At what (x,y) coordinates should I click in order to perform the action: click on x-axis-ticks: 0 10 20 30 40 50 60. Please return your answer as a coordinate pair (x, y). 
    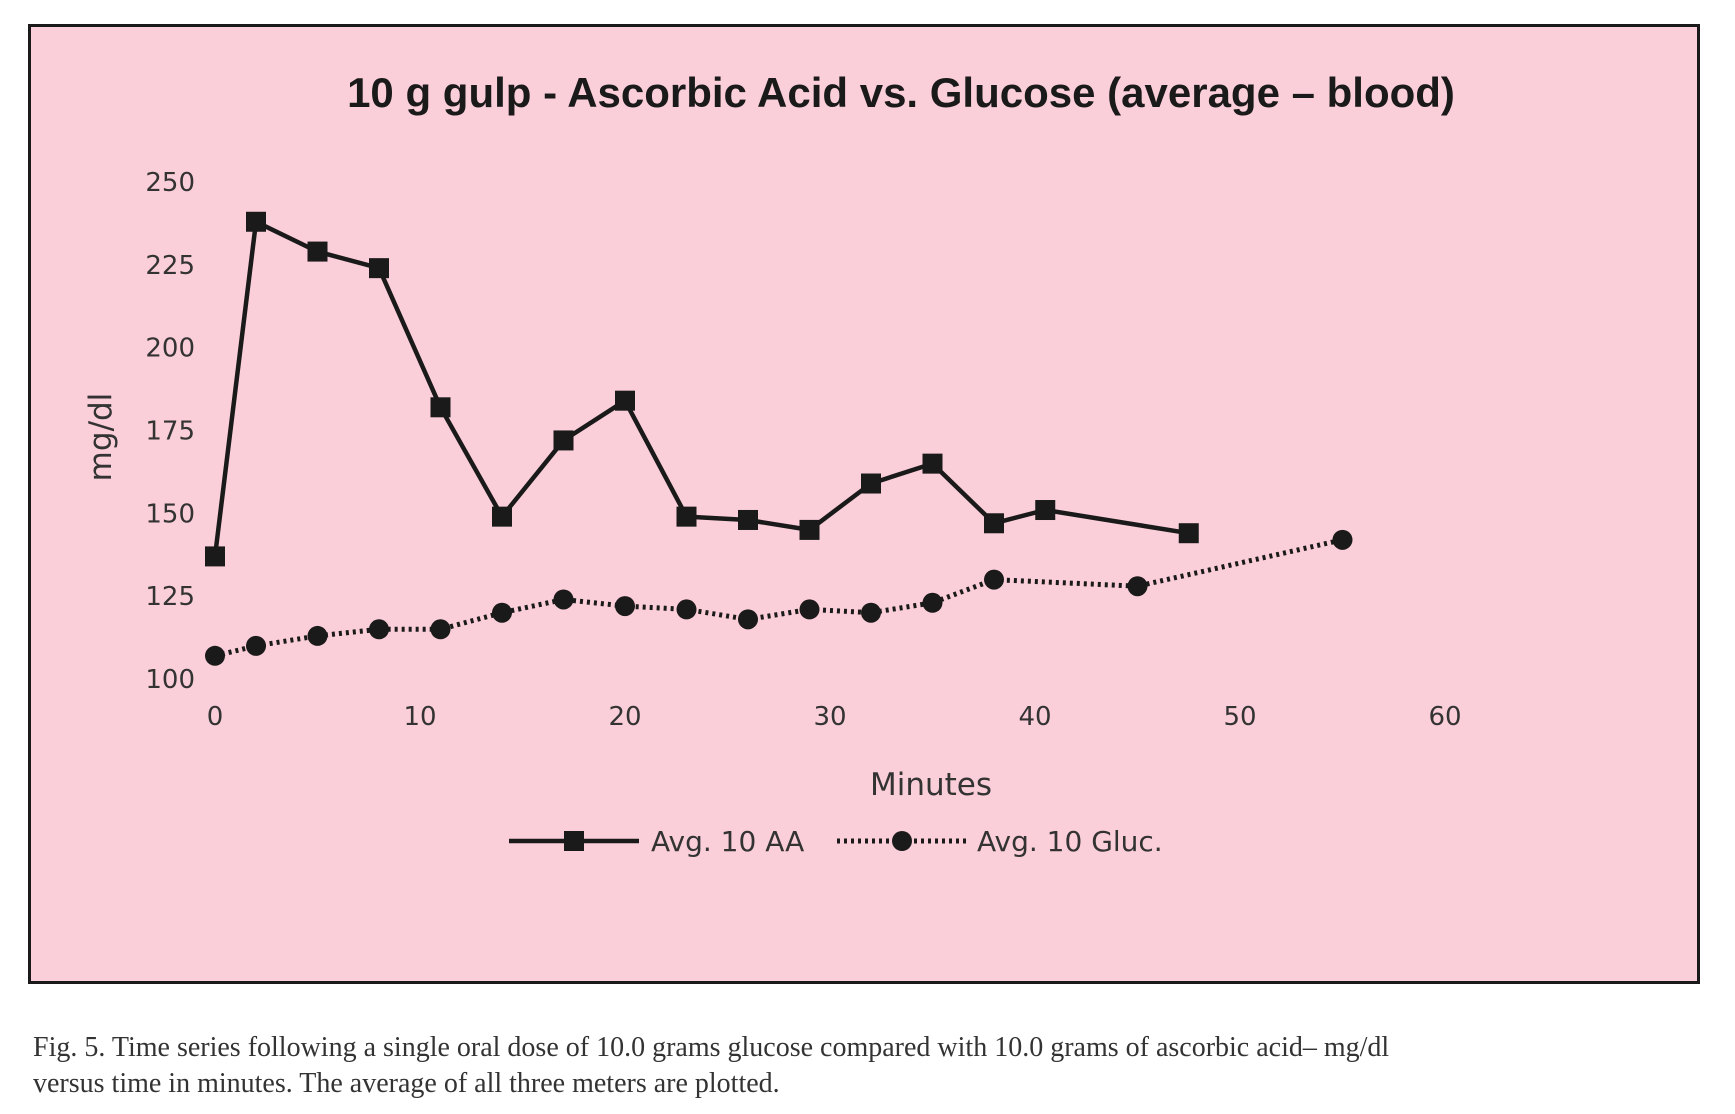
    Looking at the image, I should click on (834, 717).